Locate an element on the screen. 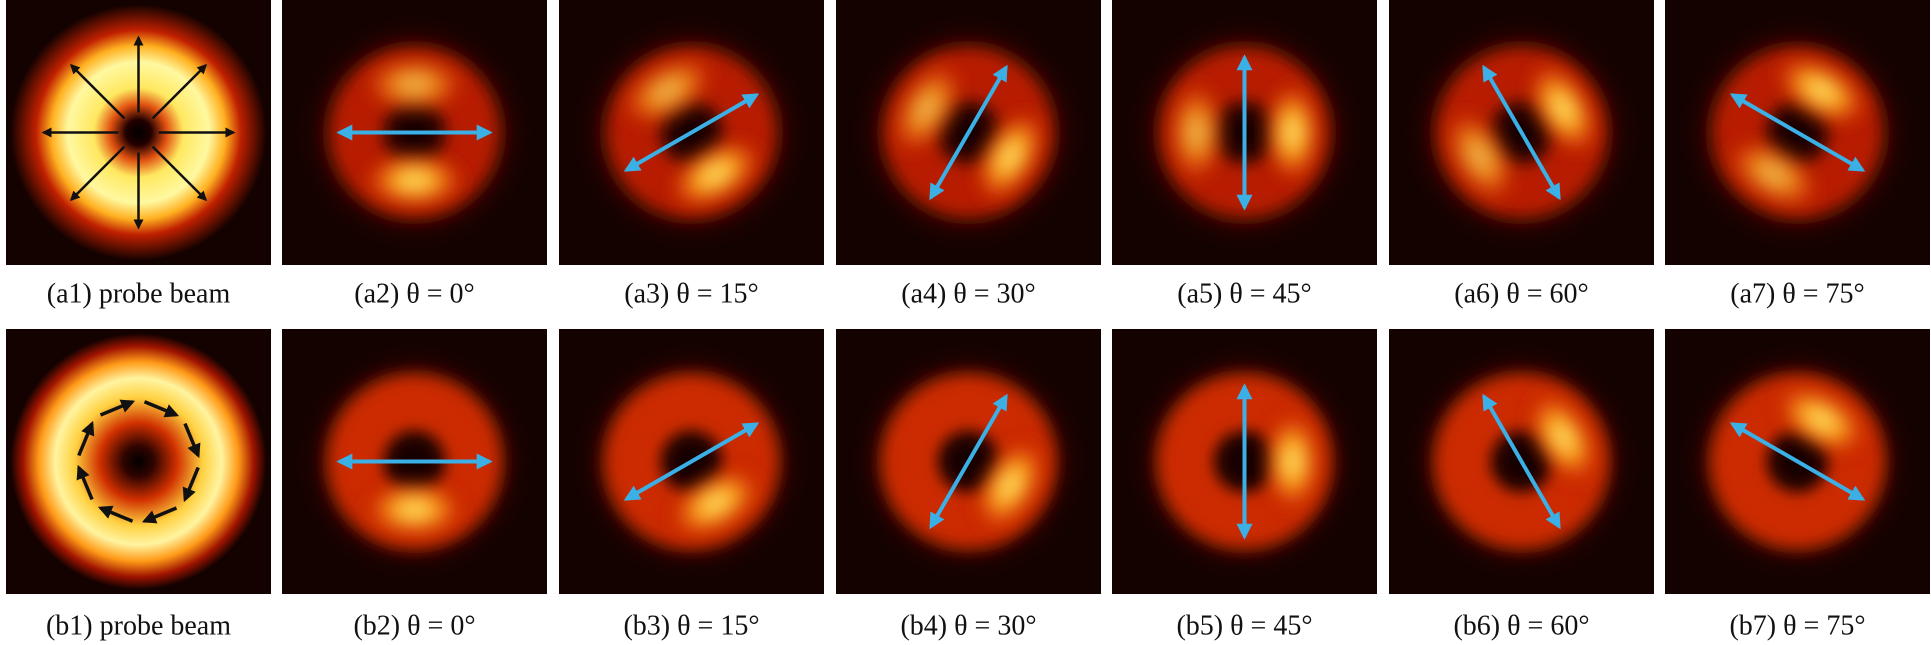 The width and height of the screenshot is (1931, 645). panel-label: (b6) θ = 60° is located at coordinates (1521, 625).